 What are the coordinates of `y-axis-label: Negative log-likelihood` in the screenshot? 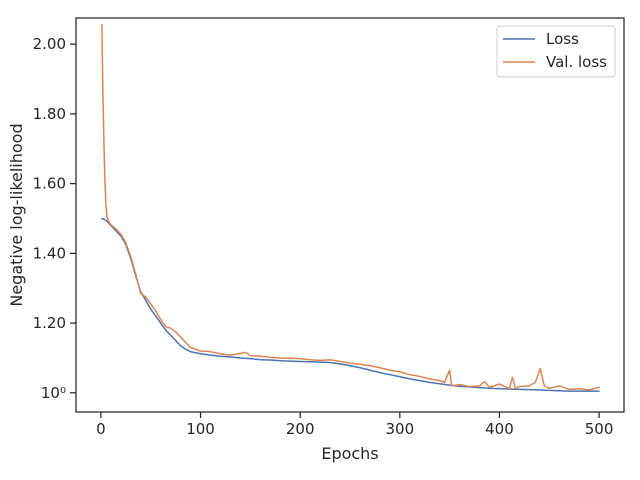 It's located at (16, 214).